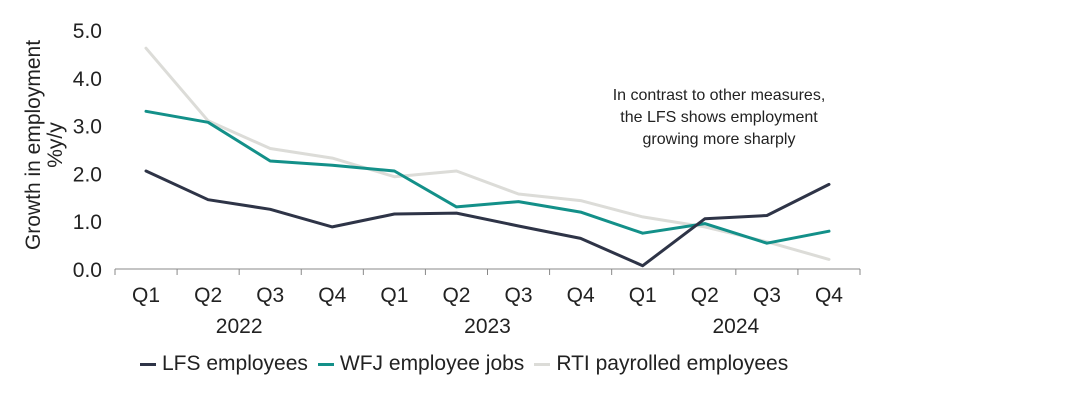  What do you see at coordinates (487, 303) in the screenshot?
I see `x-axis: Q1 Q2 Q3 Q4 Q1 Q2 Q3 Q4 Q1 Q2 Q3 Q4 2022 2023 2024` at bounding box center [487, 303].